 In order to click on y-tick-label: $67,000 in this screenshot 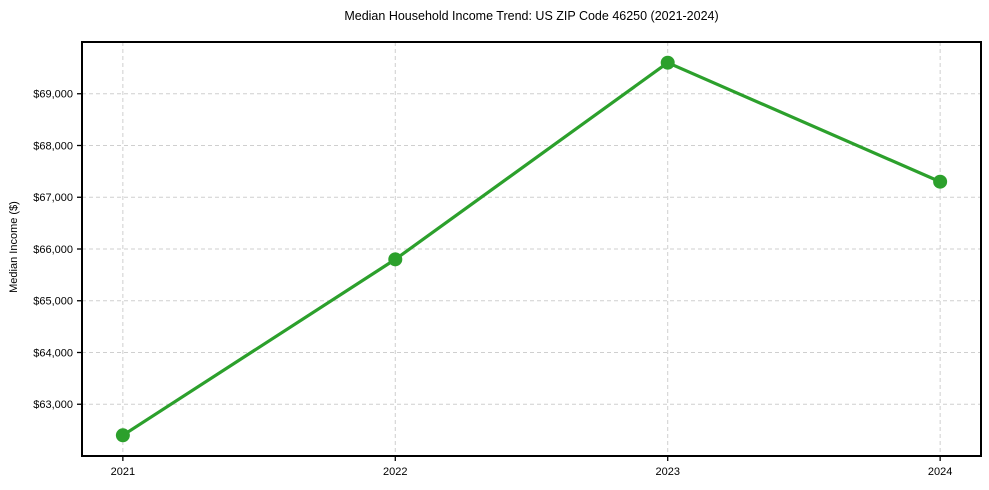, I will do `click(53, 198)`.